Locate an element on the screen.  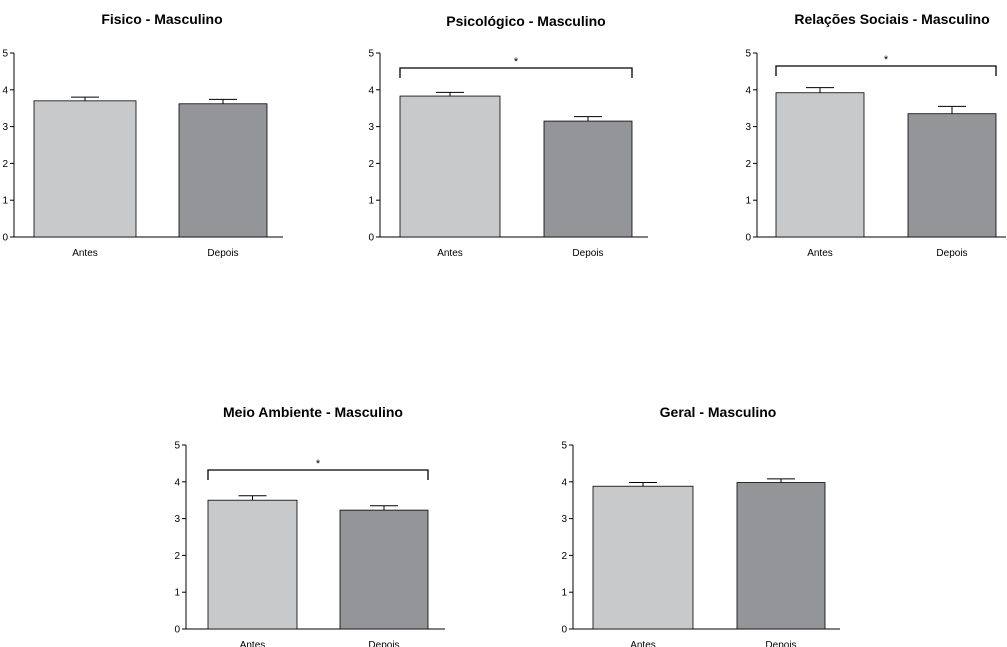
chart-5: Geral - Masculino 0 1 2 3 4 5 Antes Depois is located at coordinates (700, 525).